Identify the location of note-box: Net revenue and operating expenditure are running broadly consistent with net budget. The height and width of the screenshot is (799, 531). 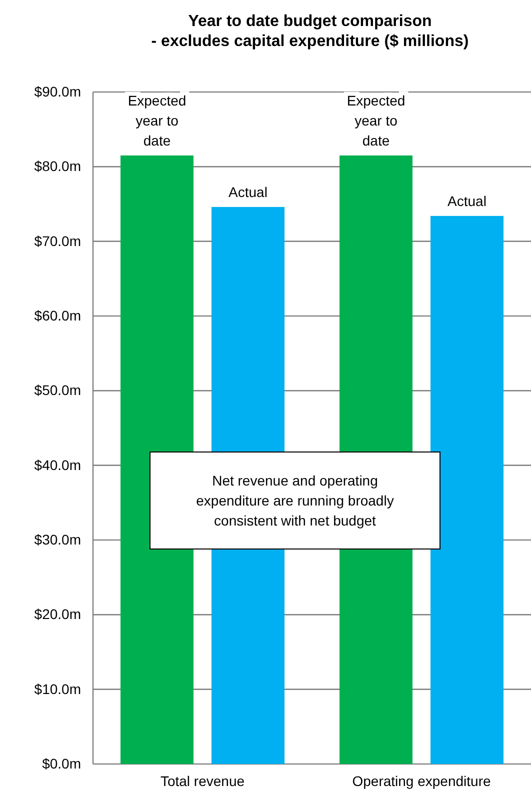
(295, 501).